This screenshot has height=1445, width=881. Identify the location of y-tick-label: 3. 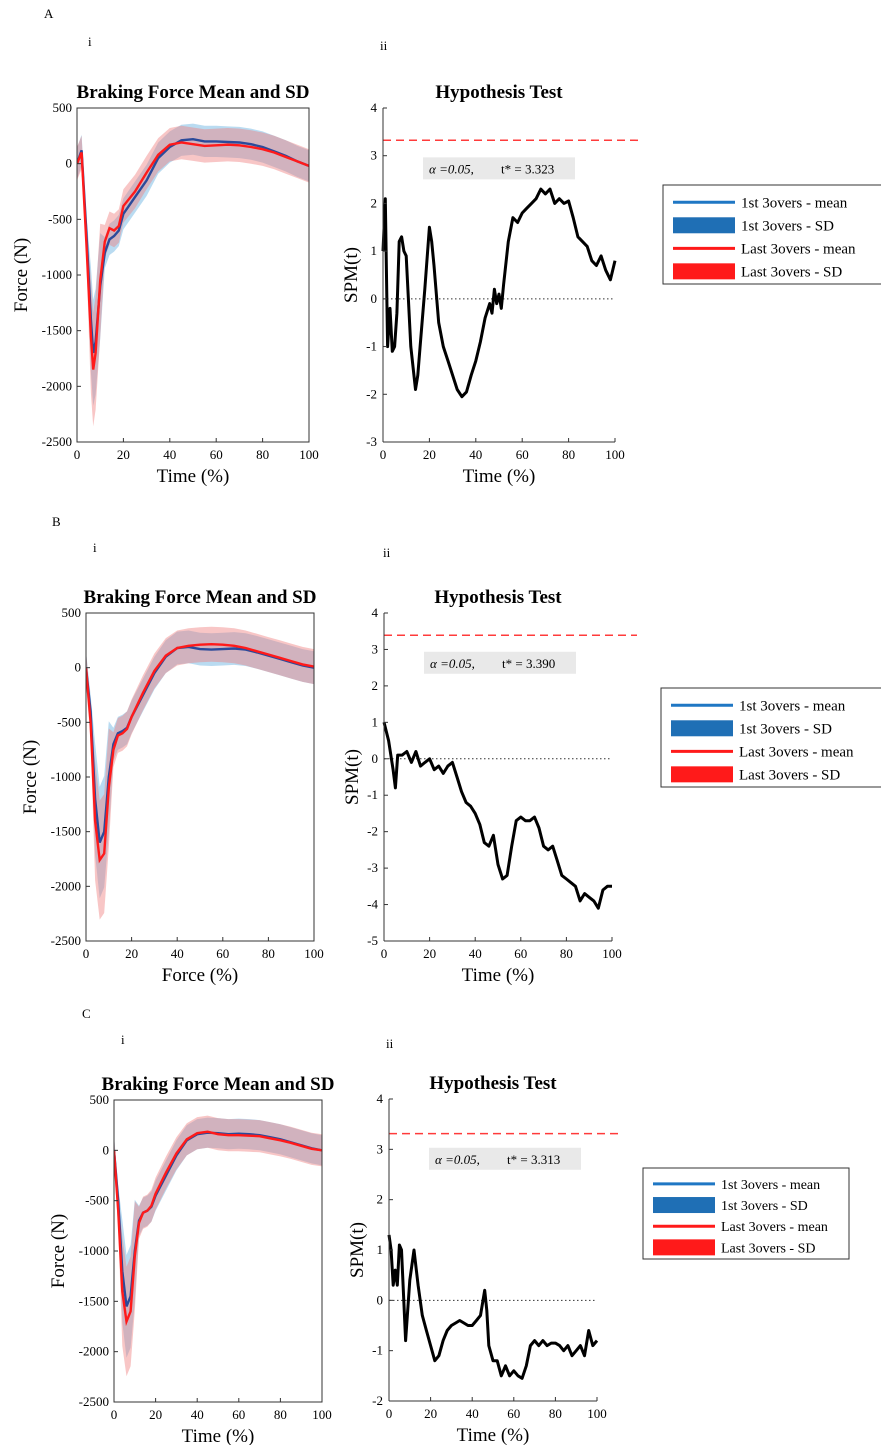
(374, 155).